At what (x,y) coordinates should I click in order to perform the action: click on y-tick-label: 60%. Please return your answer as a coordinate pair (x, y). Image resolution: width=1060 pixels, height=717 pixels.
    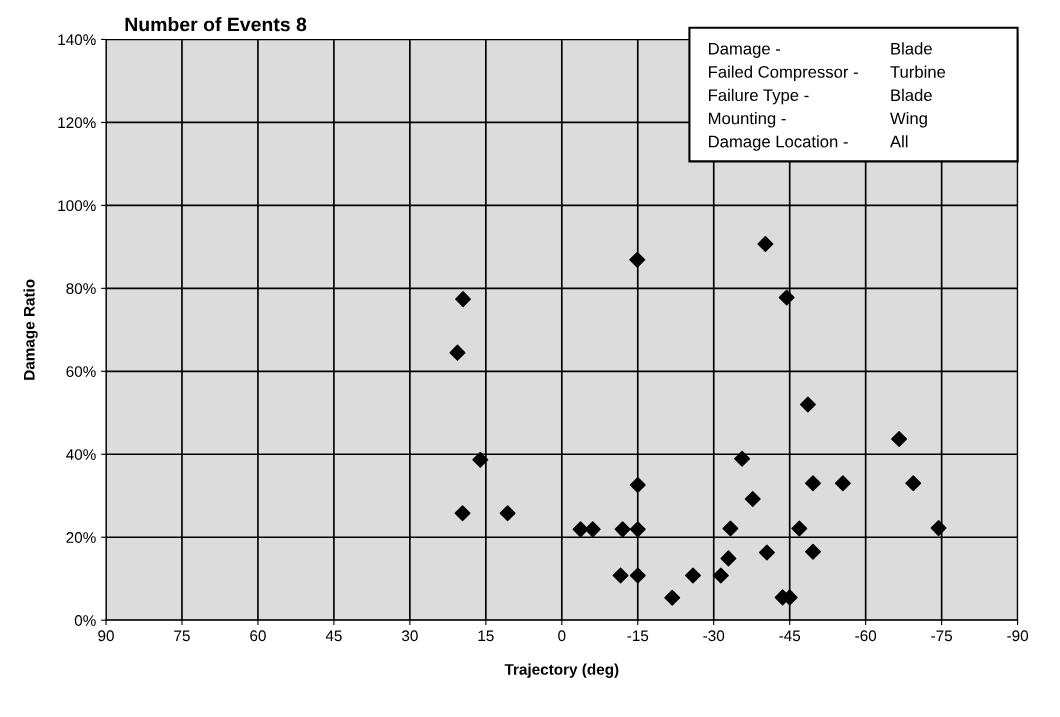
    Looking at the image, I should click on (81, 371).